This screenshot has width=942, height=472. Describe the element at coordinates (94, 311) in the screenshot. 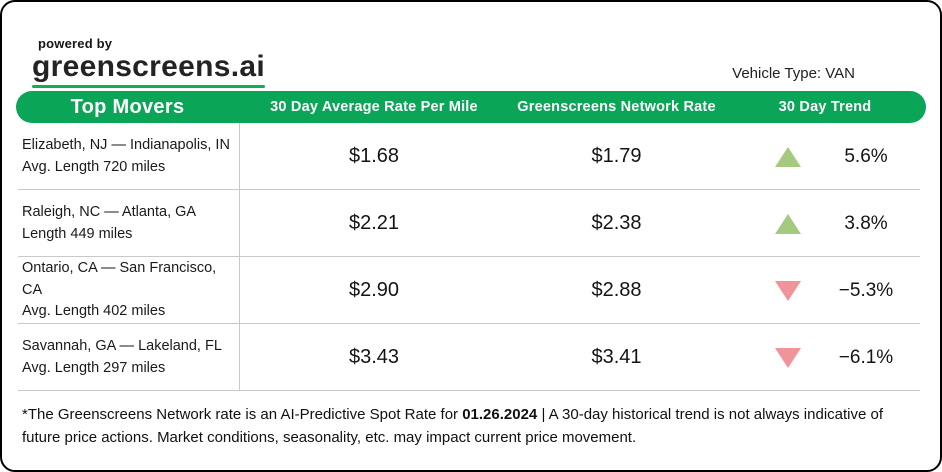

I see `route-length: Avg. Length 402 miles` at that location.